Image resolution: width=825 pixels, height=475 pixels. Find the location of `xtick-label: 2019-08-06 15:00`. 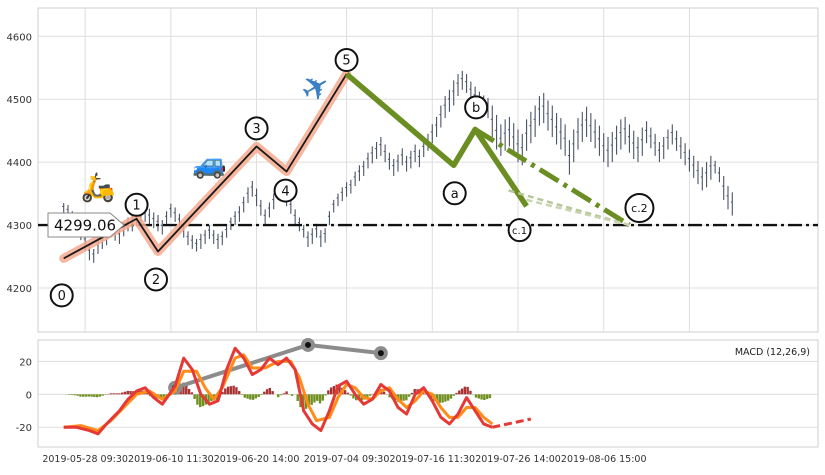

xtick-label: 2019-08-06 15:00 is located at coordinates (604, 459).